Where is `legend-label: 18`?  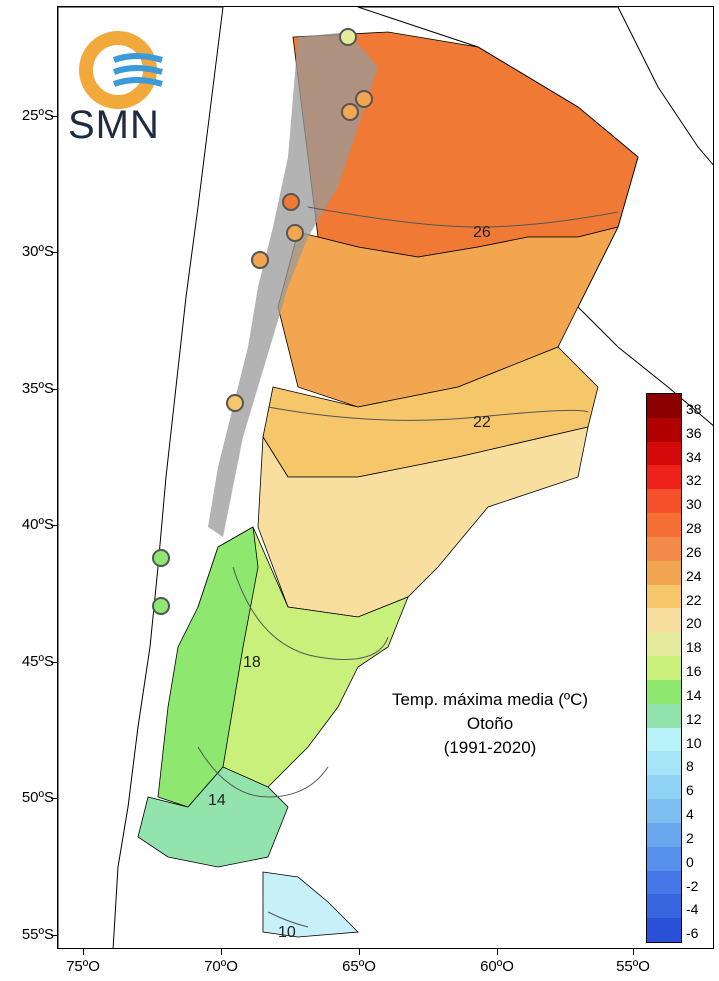 legend-label: 18 is located at coordinates (694, 647).